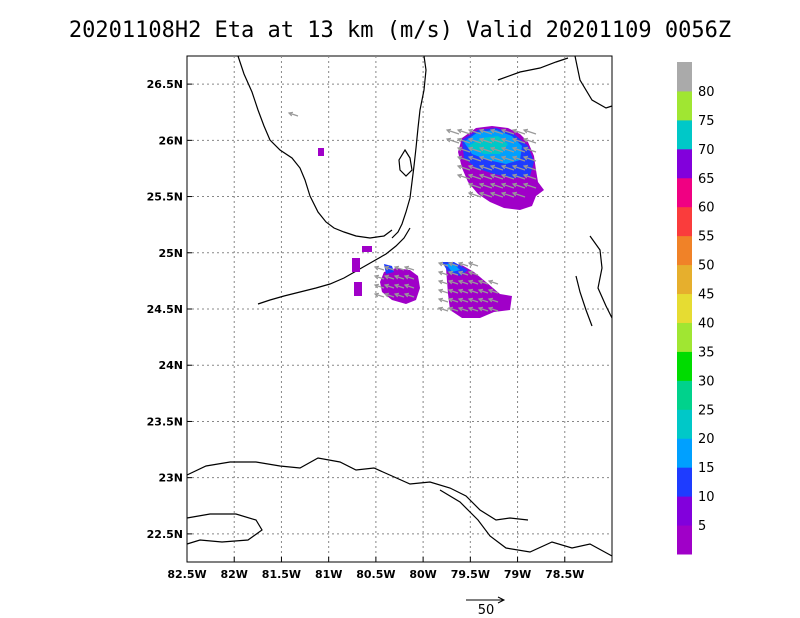 This screenshot has height=618, width=800. I want to click on cuba-southwest, so click(224, 529).